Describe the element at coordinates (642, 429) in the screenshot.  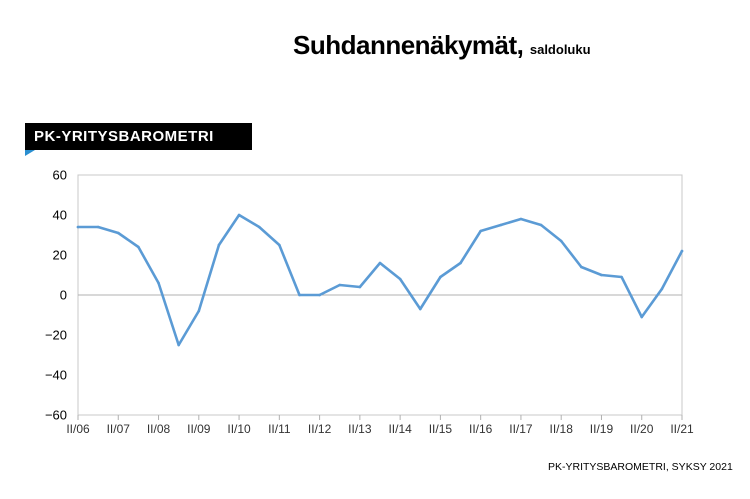
I see `x-tick-label: II/20` at that location.